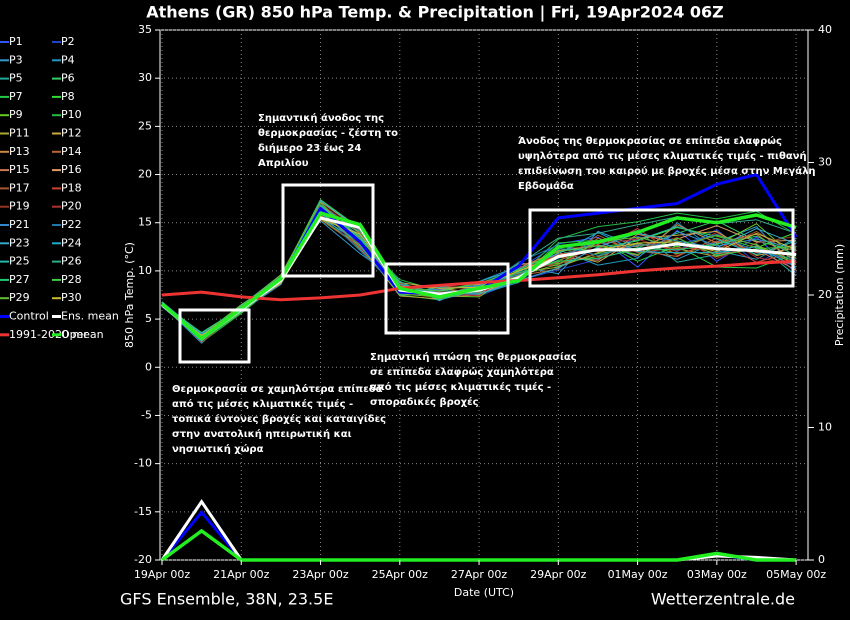 The width and height of the screenshot is (850, 620). I want to click on annotation: στην ανατολική ηπειρωτική και, so click(262, 434).